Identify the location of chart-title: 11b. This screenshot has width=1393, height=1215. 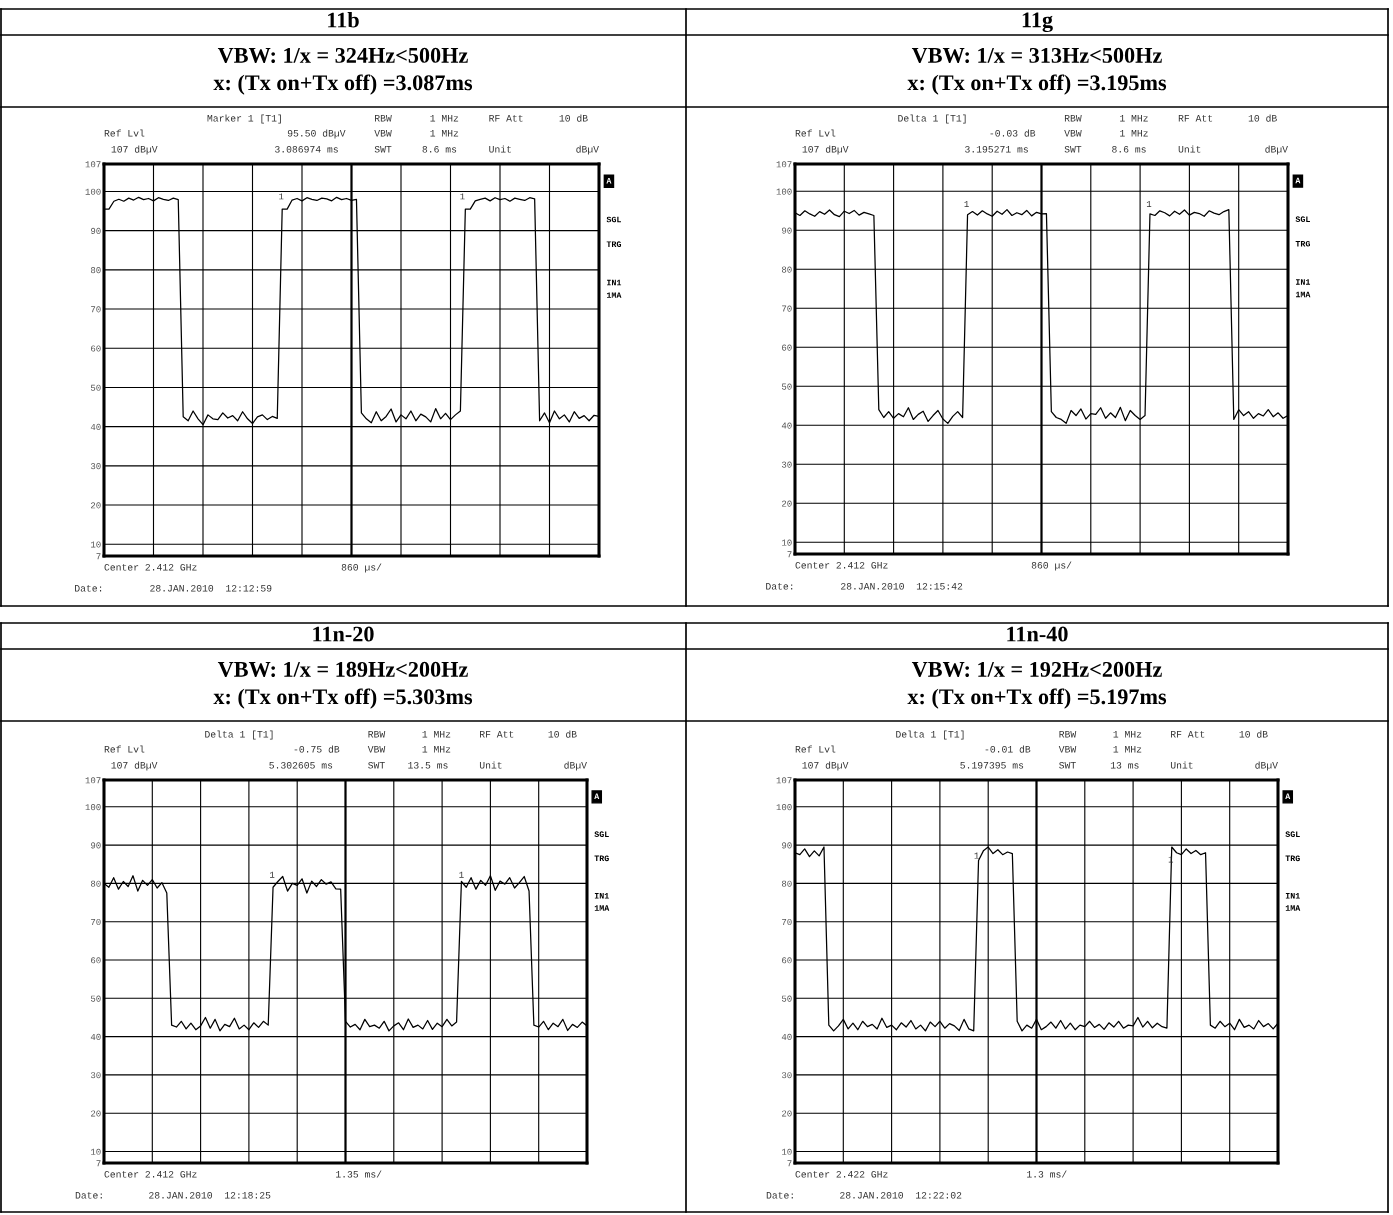
(343, 19).